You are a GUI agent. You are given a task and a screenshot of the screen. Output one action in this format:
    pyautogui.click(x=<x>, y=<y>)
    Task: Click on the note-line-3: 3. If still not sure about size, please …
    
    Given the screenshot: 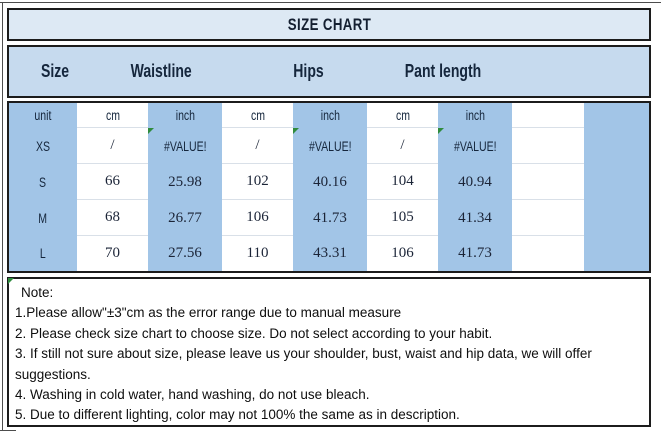 What is the action you would take?
    pyautogui.click(x=303, y=354)
    